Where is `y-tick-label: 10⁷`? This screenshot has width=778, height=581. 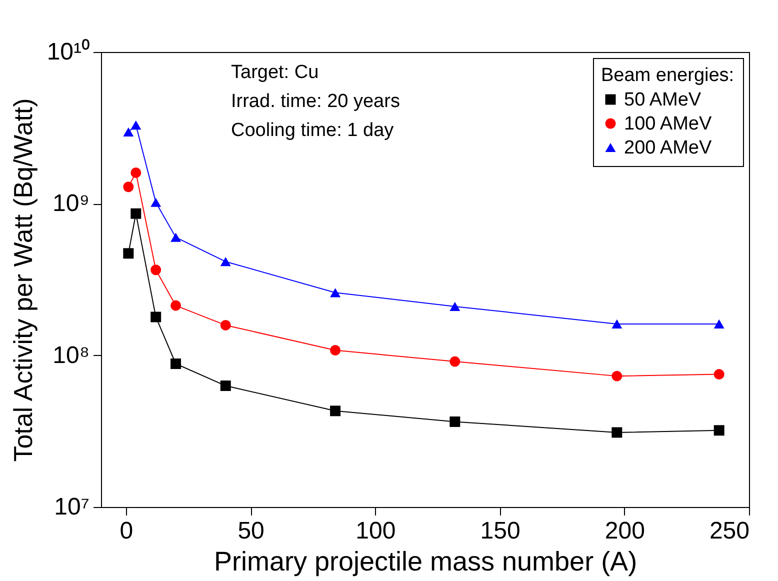 y-tick-label: 10⁷ is located at coordinates (72, 507).